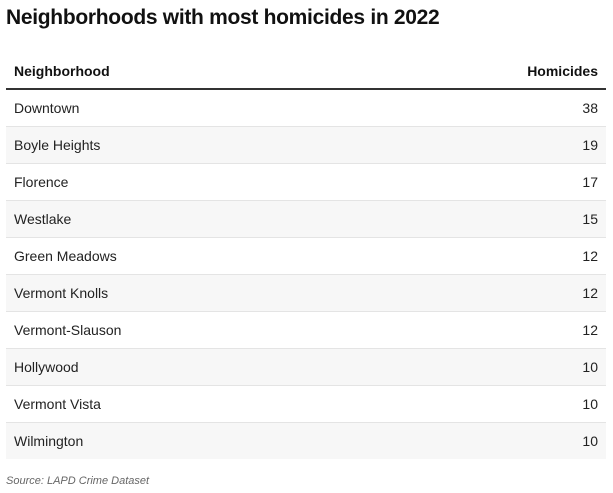 The height and width of the screenshot is (493, 613). What do you see at coordinates (156, 145) in the screenshot?
I see `neighborhood-cell: Boyle Heights` at bounding box center [156, 145].